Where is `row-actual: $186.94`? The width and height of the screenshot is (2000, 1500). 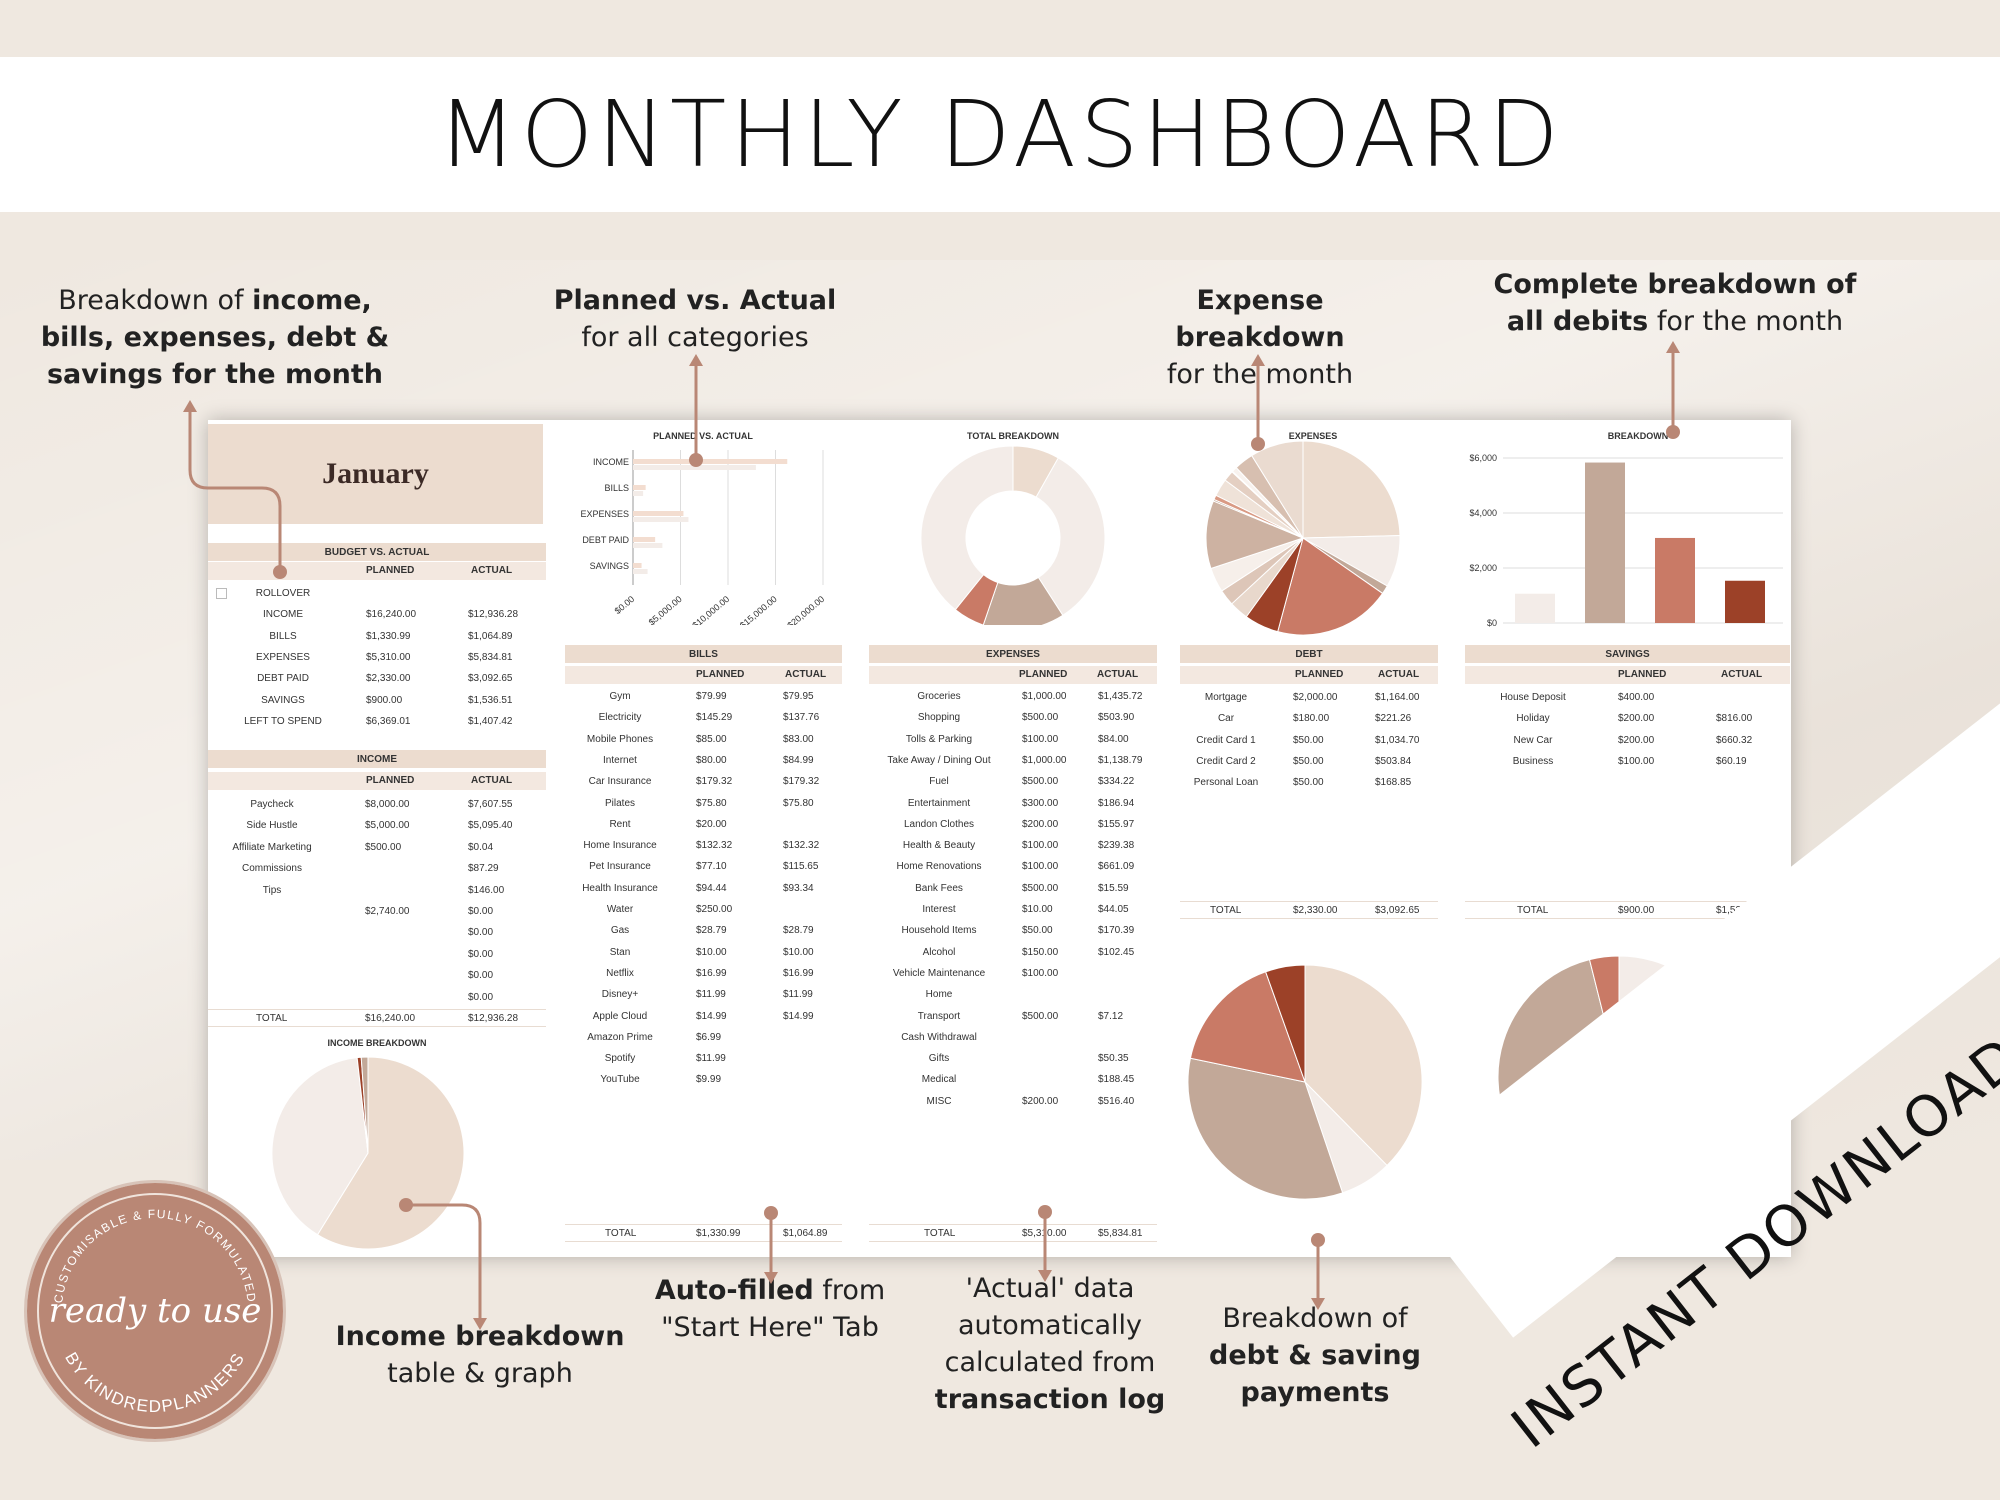 row-actual: $186.94 is located at coordinates (1116, 803).